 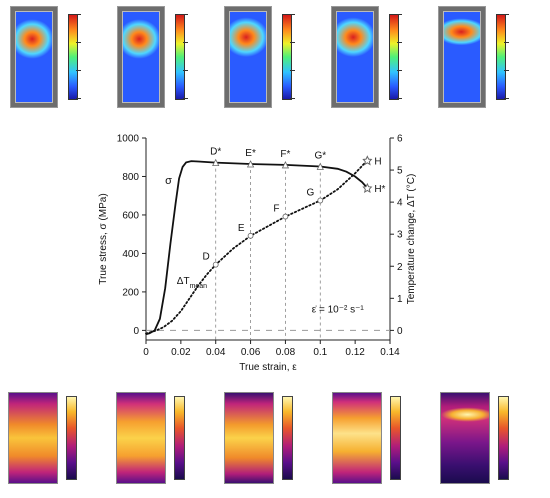 I want to click on y-tick-label: 800, so click(x=130, y=177).